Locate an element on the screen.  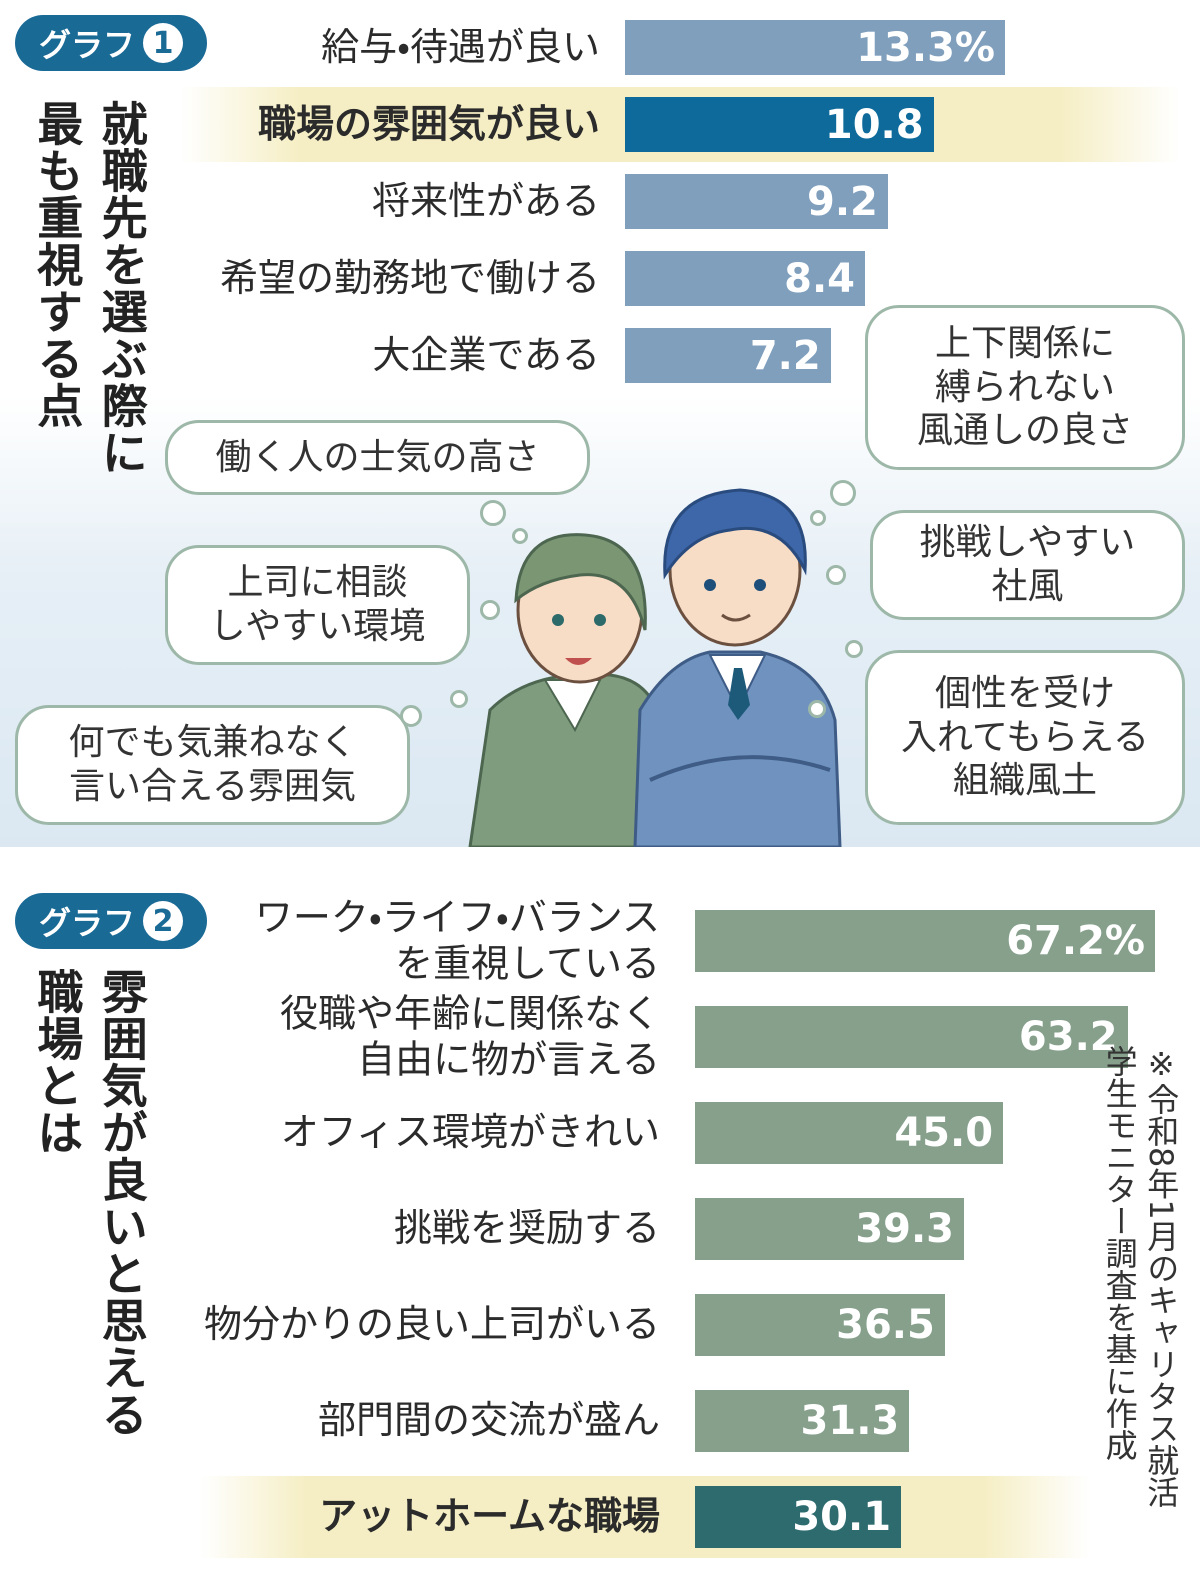
category-label: 給与・待遇が良い is located at coordinates (460, 46).